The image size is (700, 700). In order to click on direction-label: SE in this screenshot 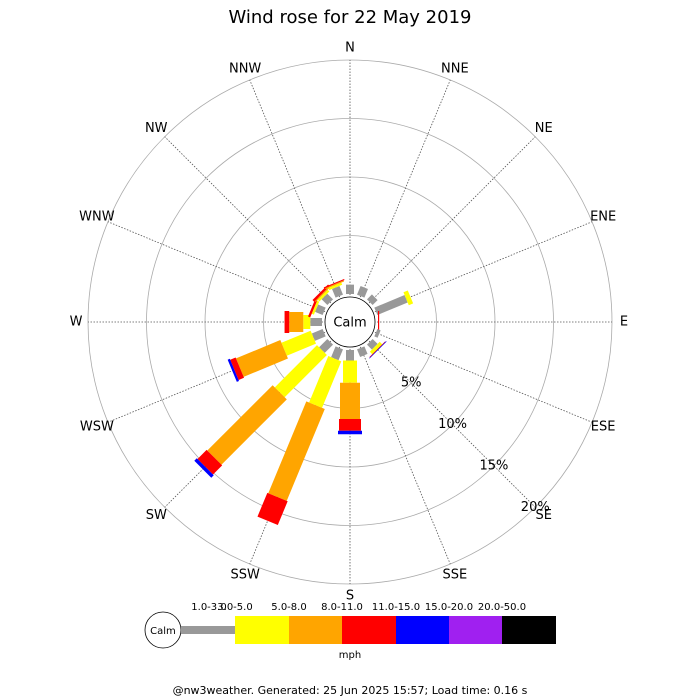, I will do `click(544, 515)`.